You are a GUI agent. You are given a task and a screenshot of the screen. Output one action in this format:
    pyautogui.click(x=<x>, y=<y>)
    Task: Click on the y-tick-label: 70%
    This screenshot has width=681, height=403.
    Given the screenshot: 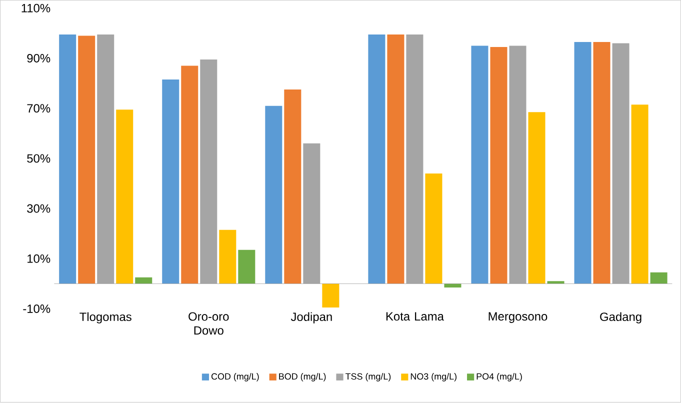 What is the action you would take?
    pyautogui.click(x=38, y=108)
    